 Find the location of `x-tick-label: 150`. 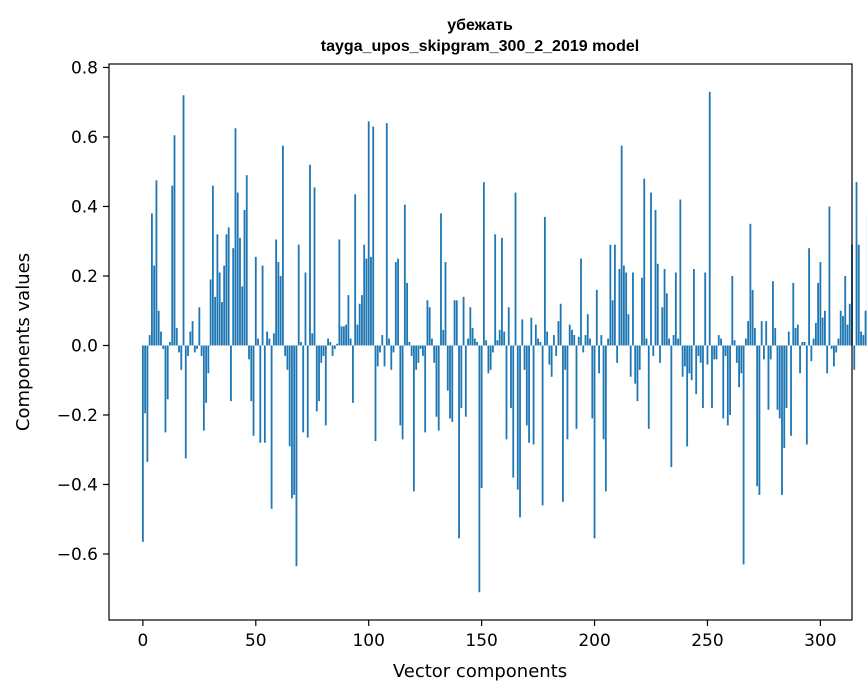

x-tick-label: 150 is located at coordinates (481, 641).